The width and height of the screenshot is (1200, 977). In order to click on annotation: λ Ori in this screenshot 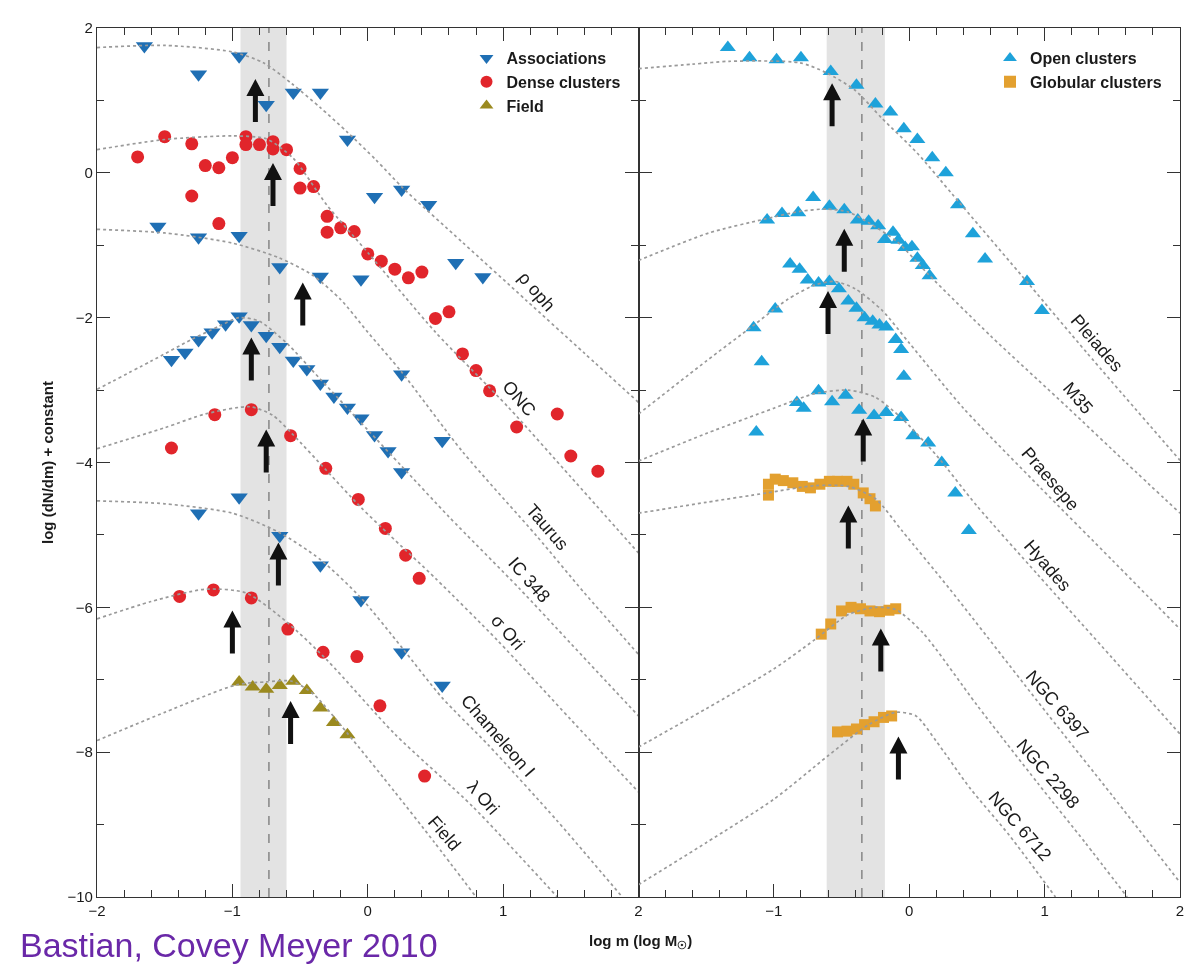, I will do `click(483, 797)`.